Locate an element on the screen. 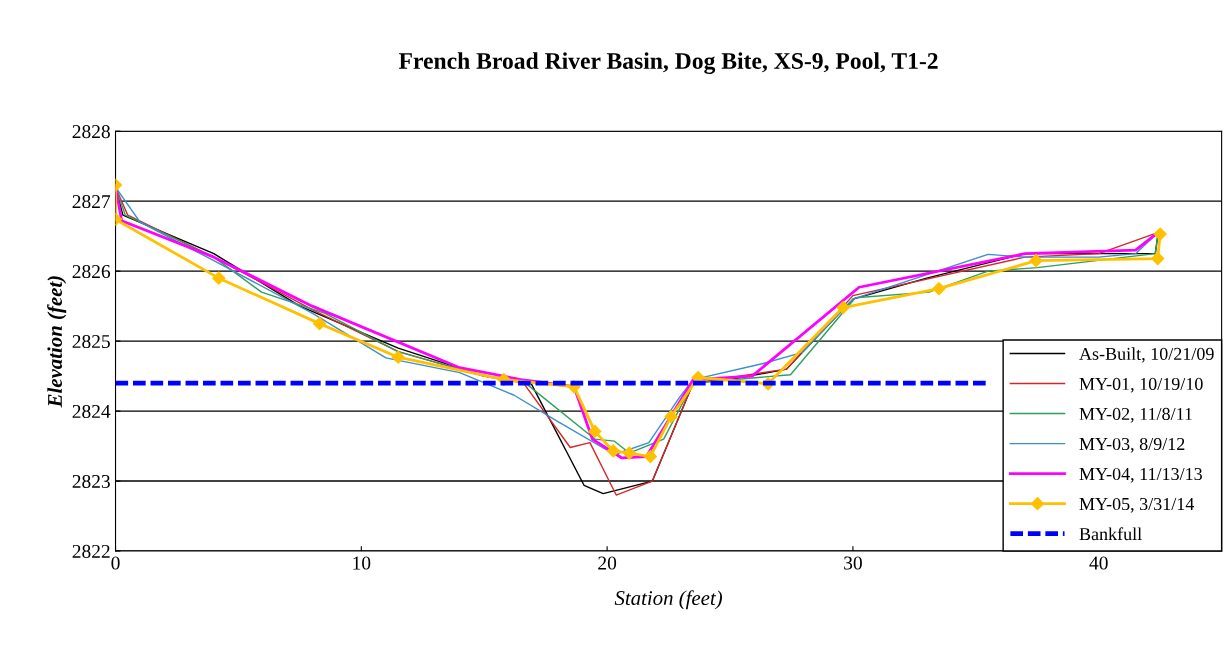 This screenshot has height=656, width=1229. y-tick-label: 2828 is located at coordinates (91, 132).